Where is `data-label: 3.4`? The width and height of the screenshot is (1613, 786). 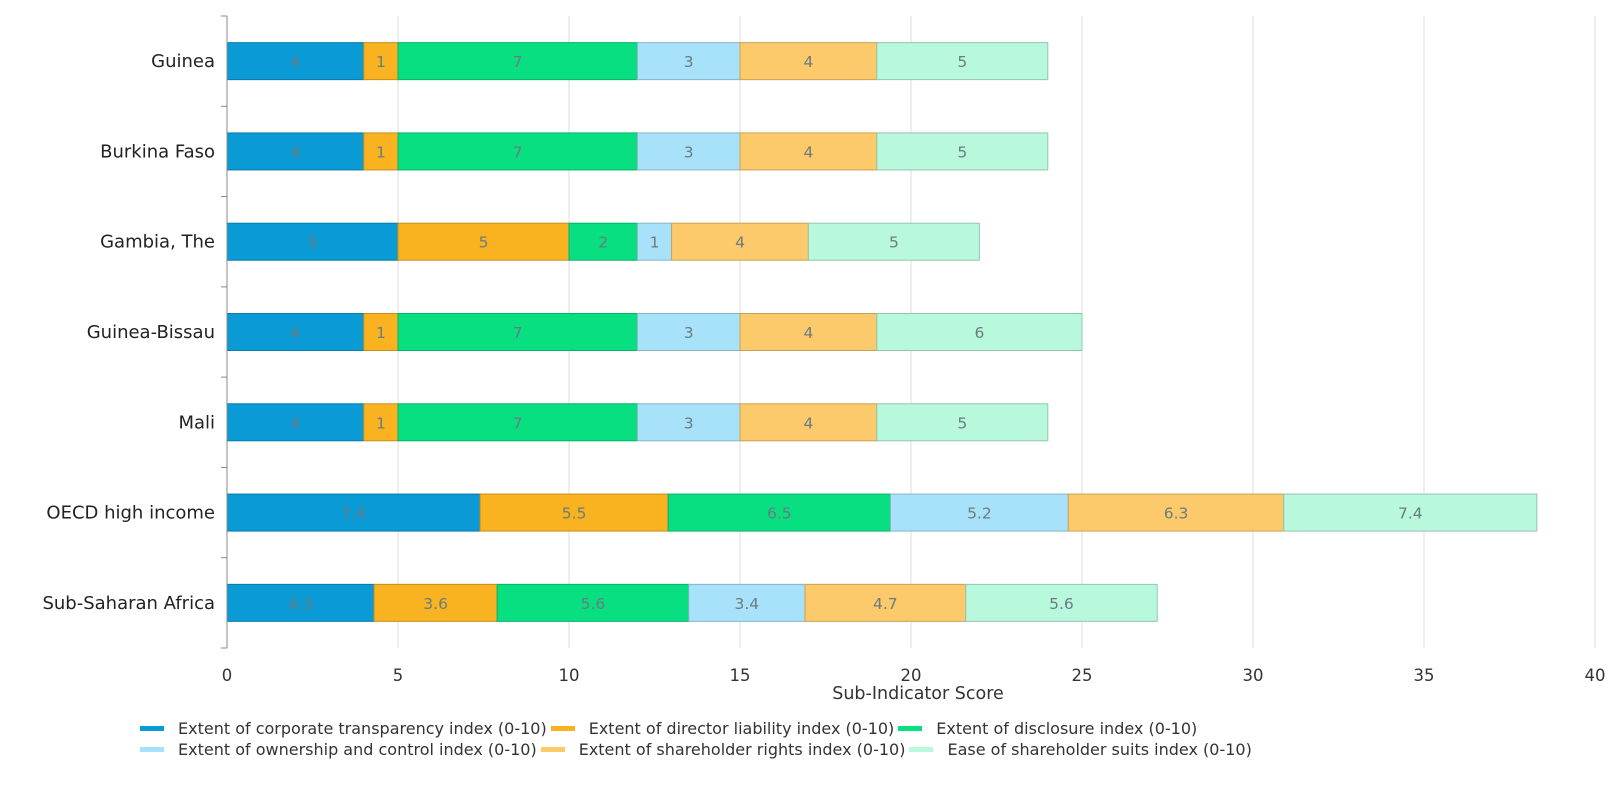 data-label: 3.4 is located at coordinates (747, 604).